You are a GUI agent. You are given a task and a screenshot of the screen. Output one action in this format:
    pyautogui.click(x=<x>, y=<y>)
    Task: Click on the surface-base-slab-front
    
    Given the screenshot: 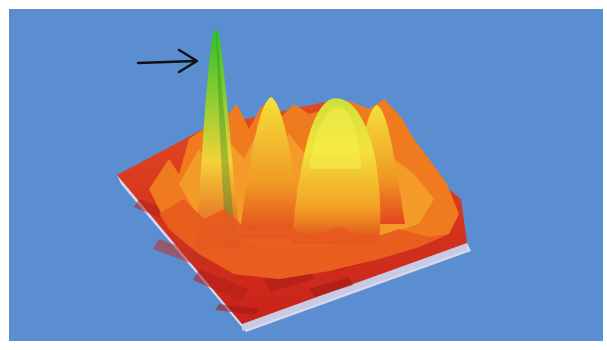 What is the action you would take?
    pyautogui.click(x=354, y=287)
    